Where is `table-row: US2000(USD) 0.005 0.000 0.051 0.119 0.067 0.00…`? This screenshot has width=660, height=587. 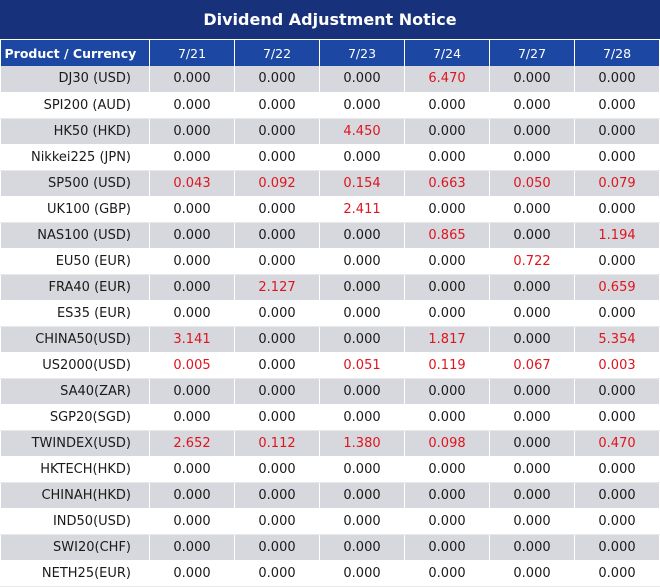
table-row: US2000(USD) 0.005 0.000 0.051 0.119 0.067 0.00… is located at coordinates (330, 365).